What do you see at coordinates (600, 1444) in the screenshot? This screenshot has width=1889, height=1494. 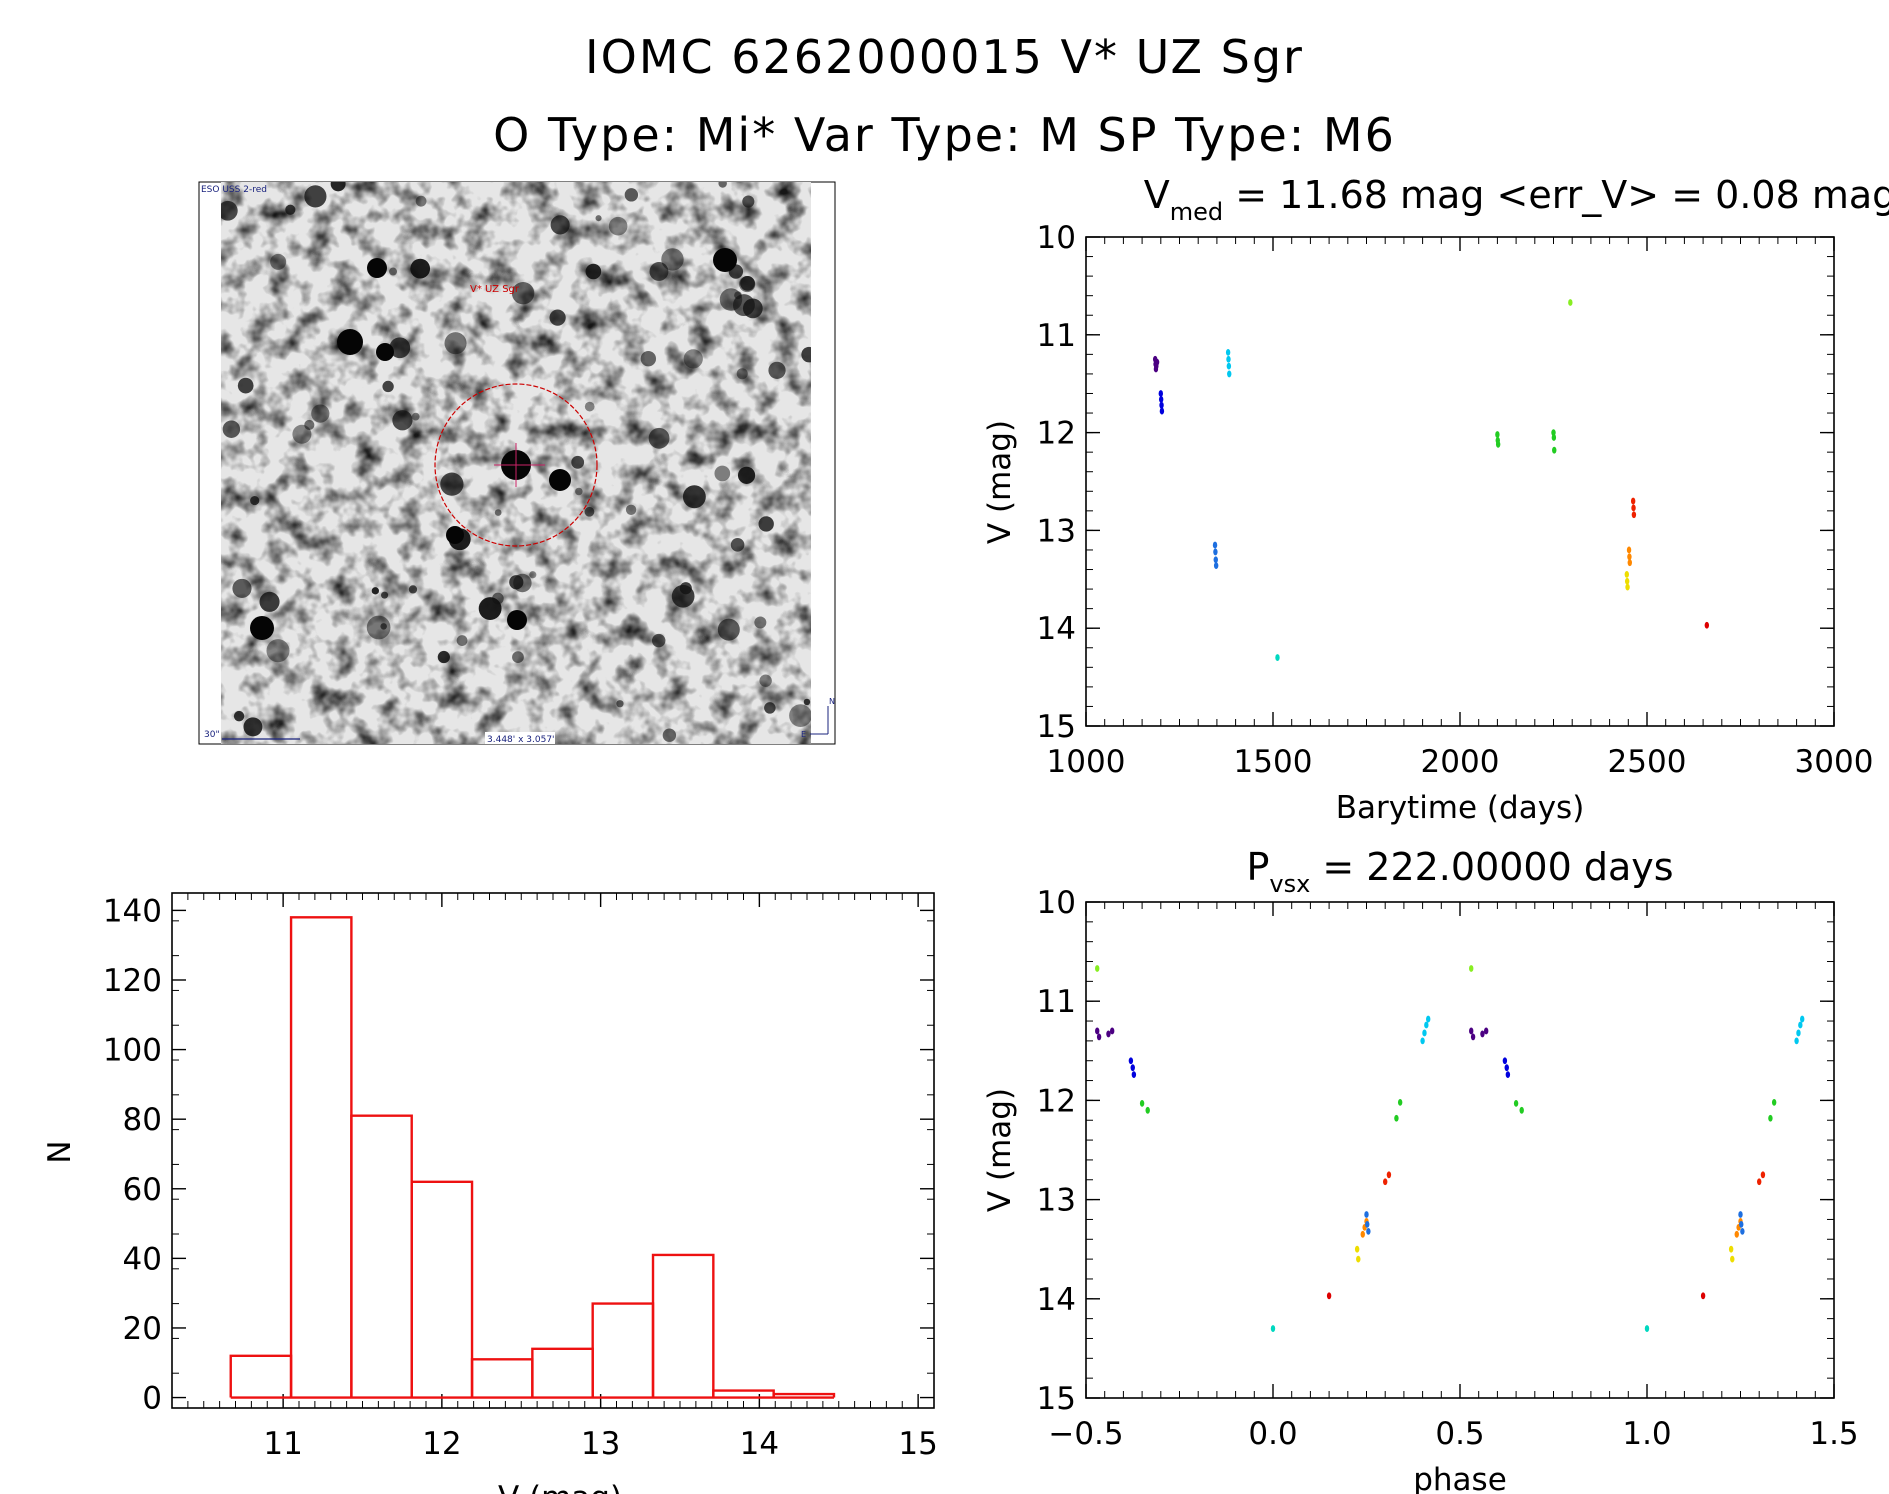 I see `x-tick-label: 13` at bounding box center [600, 1444].